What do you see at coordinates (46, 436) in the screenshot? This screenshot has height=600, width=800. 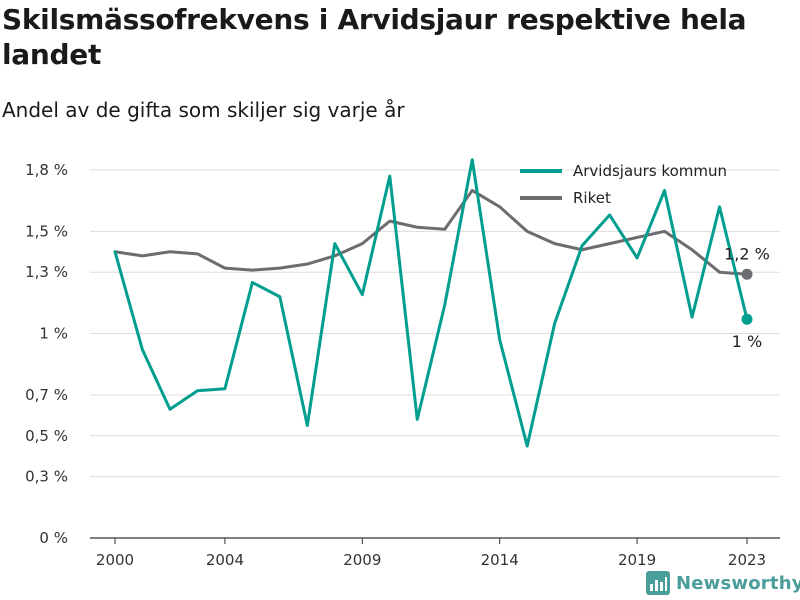 I see `y-tick-label: 0,5 %` at bounding box center [46, 436].